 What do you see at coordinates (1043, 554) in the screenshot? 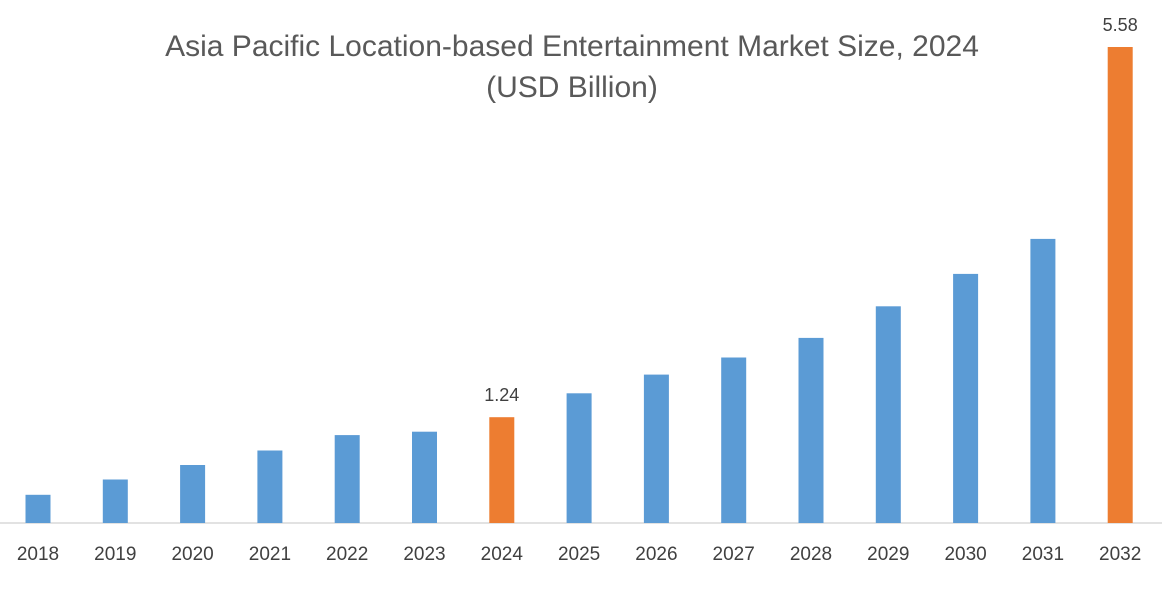
I see `x-tick-2031: 2031` at bounding box center [1043, 554].